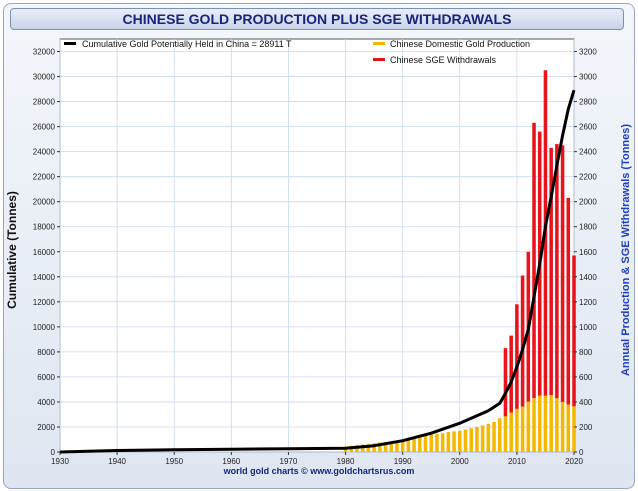  Describe the element at coordinates (588, 102) in the screenshot. I see `right-tick-label: 2800` at that location.